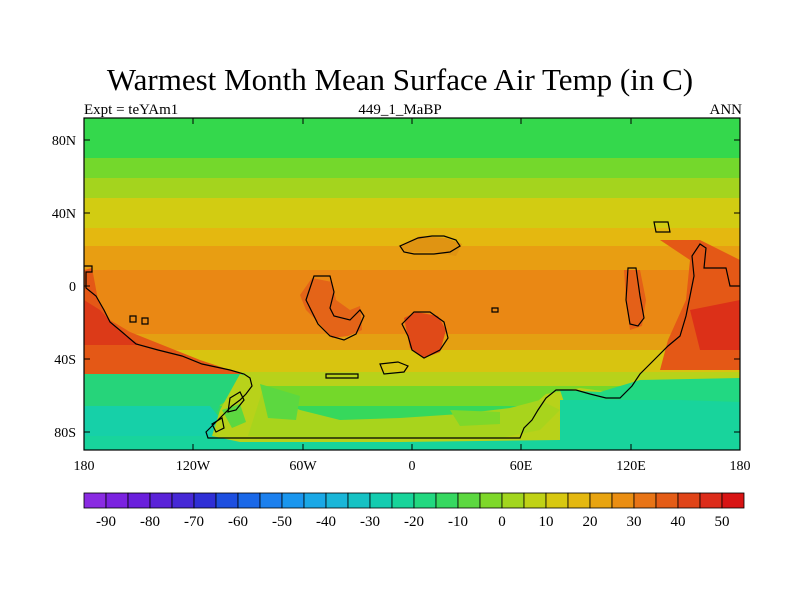 This screenshot has height=600, width=800. I want to click on lat-label-0: 0, so click(72, 287).